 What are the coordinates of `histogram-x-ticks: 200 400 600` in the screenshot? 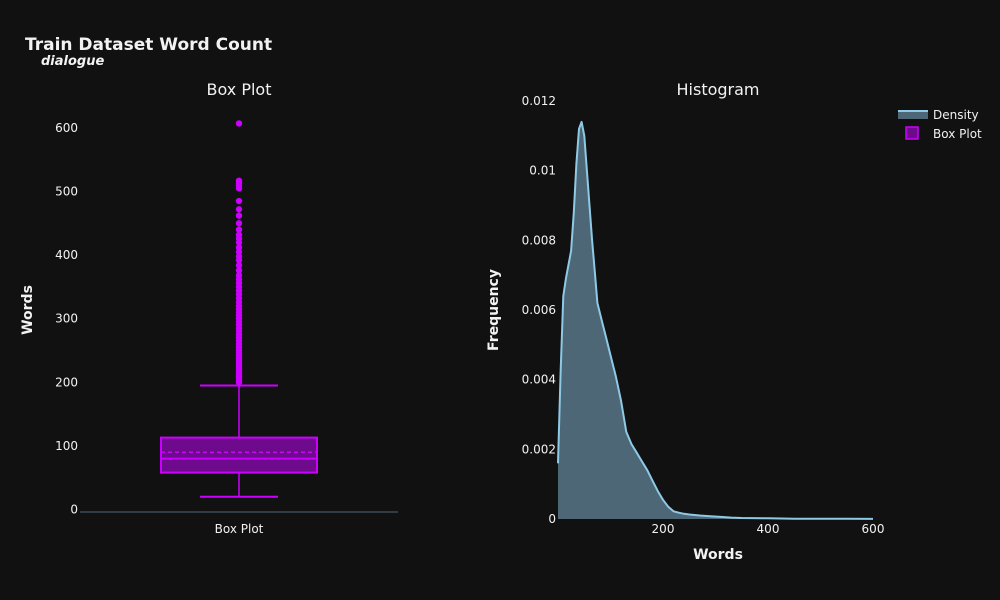 It's located at (768, 529).